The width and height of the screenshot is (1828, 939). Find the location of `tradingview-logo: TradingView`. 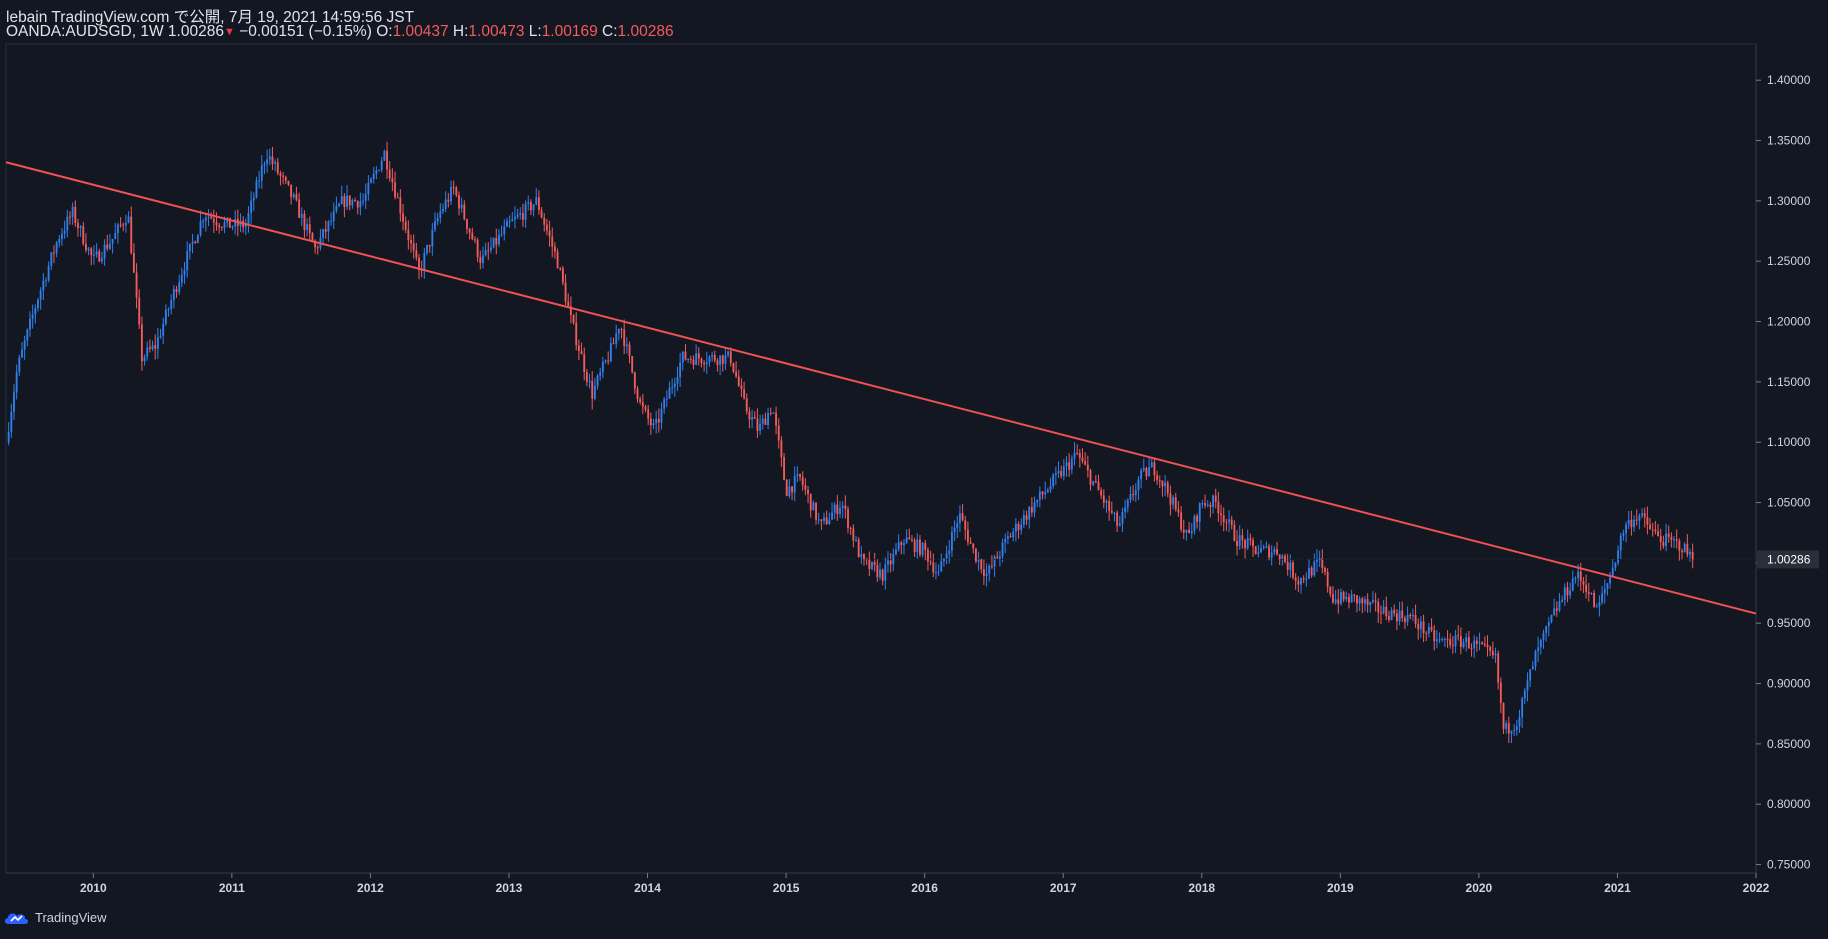

tradingview-logo: TradingView is located at coordinates (55, 917).